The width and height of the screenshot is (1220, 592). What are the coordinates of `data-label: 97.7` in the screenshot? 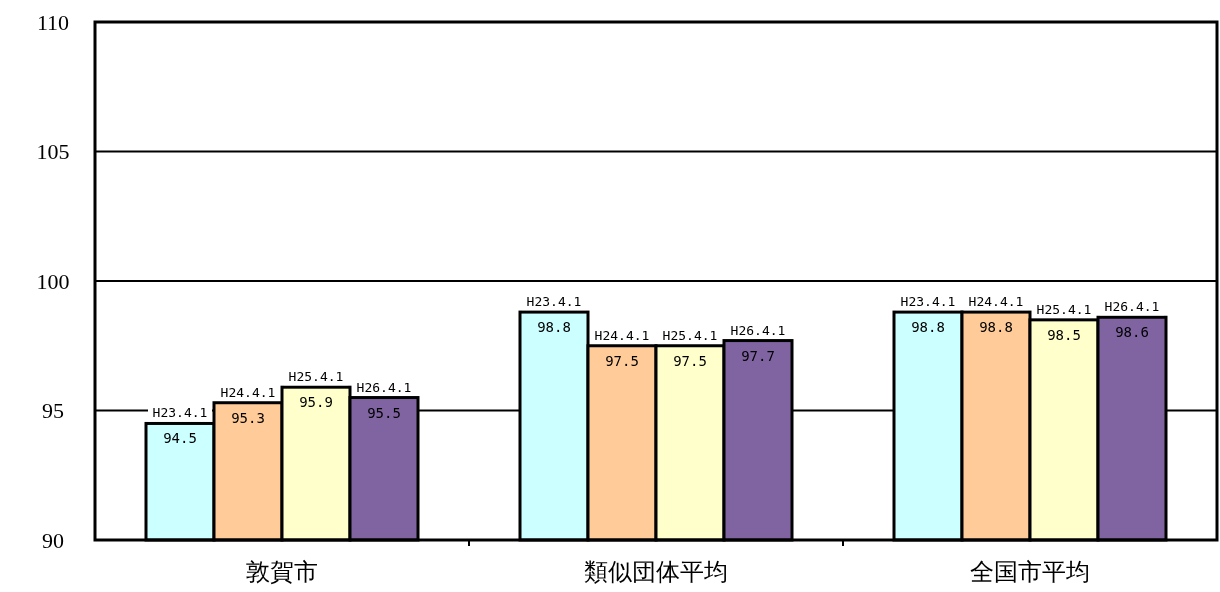 It's located at (758, 355).